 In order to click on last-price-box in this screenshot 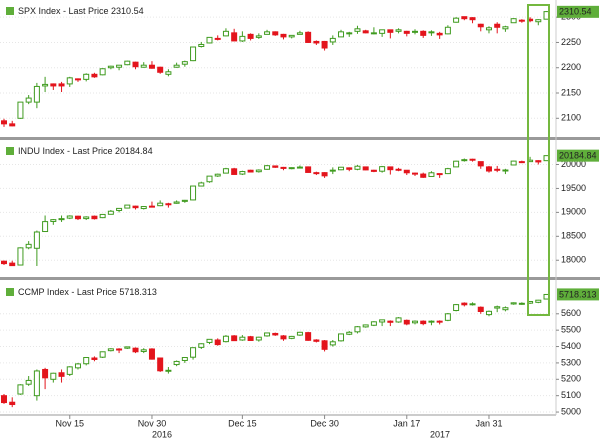, I will do `click(578, 11)`.